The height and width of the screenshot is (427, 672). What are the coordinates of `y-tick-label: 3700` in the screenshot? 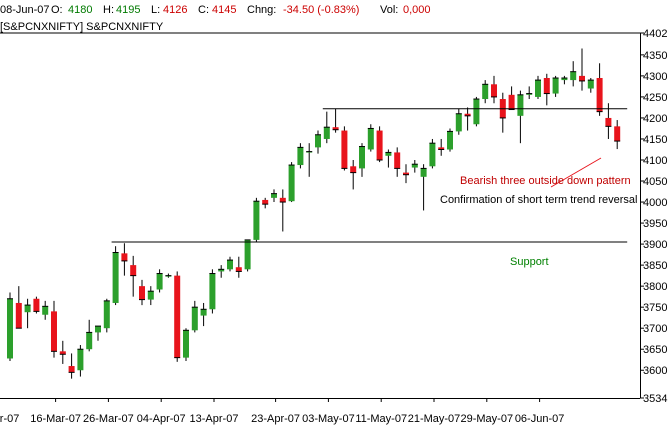 It's located at (655, 329).